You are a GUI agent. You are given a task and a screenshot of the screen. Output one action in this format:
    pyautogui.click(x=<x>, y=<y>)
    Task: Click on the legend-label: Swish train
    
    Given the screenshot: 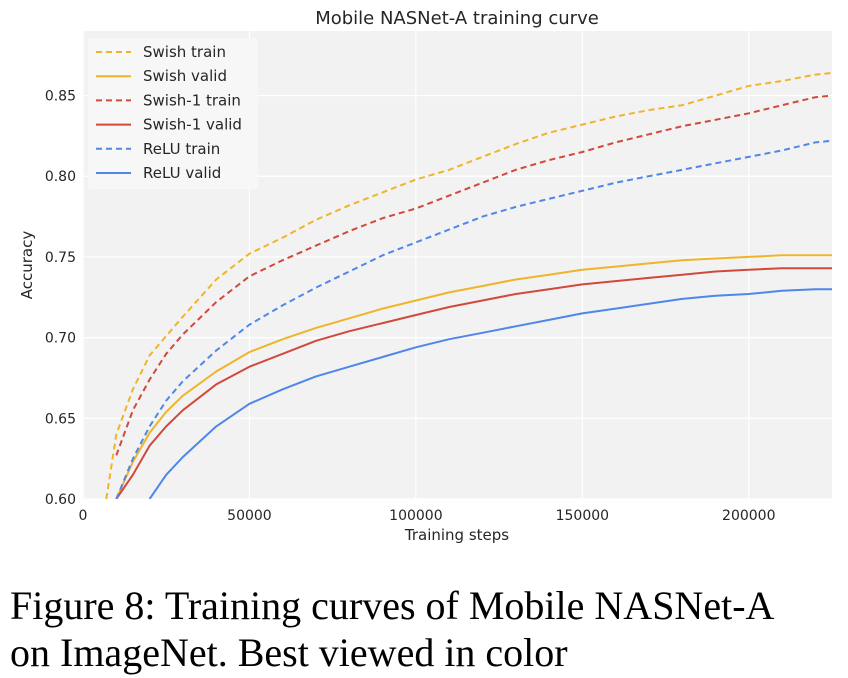 What is the action you would take?
    pyautogui.click(x=184, y=52)
    